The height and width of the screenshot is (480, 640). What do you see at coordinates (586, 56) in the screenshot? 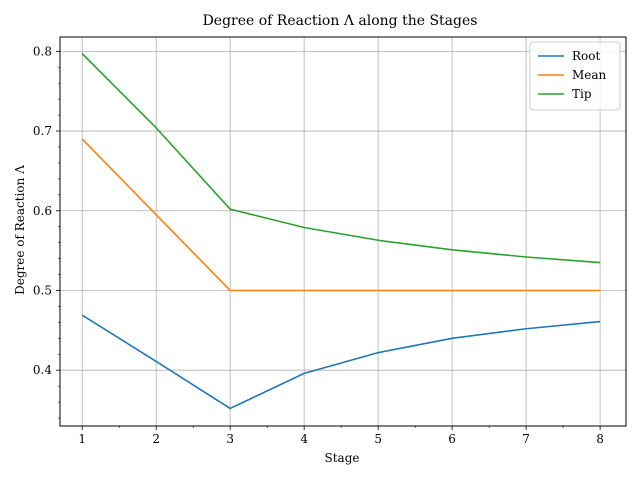
I see `legend-label: Root` at bounding box center [586, 56].